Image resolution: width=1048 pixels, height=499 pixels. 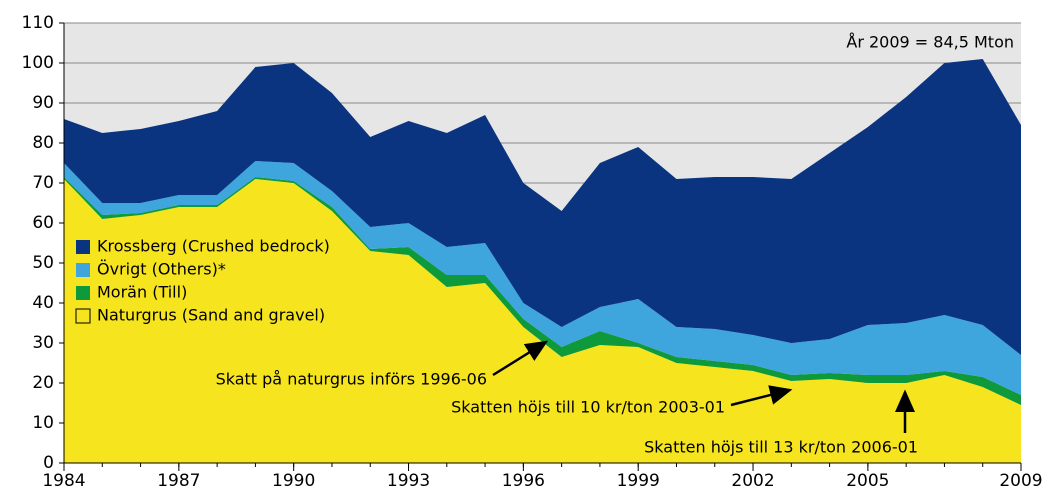 What do you see at coordinates (293, 481) in the screenshot?
I see `x-tick-label: 1990` at bounding box center [293, 481].